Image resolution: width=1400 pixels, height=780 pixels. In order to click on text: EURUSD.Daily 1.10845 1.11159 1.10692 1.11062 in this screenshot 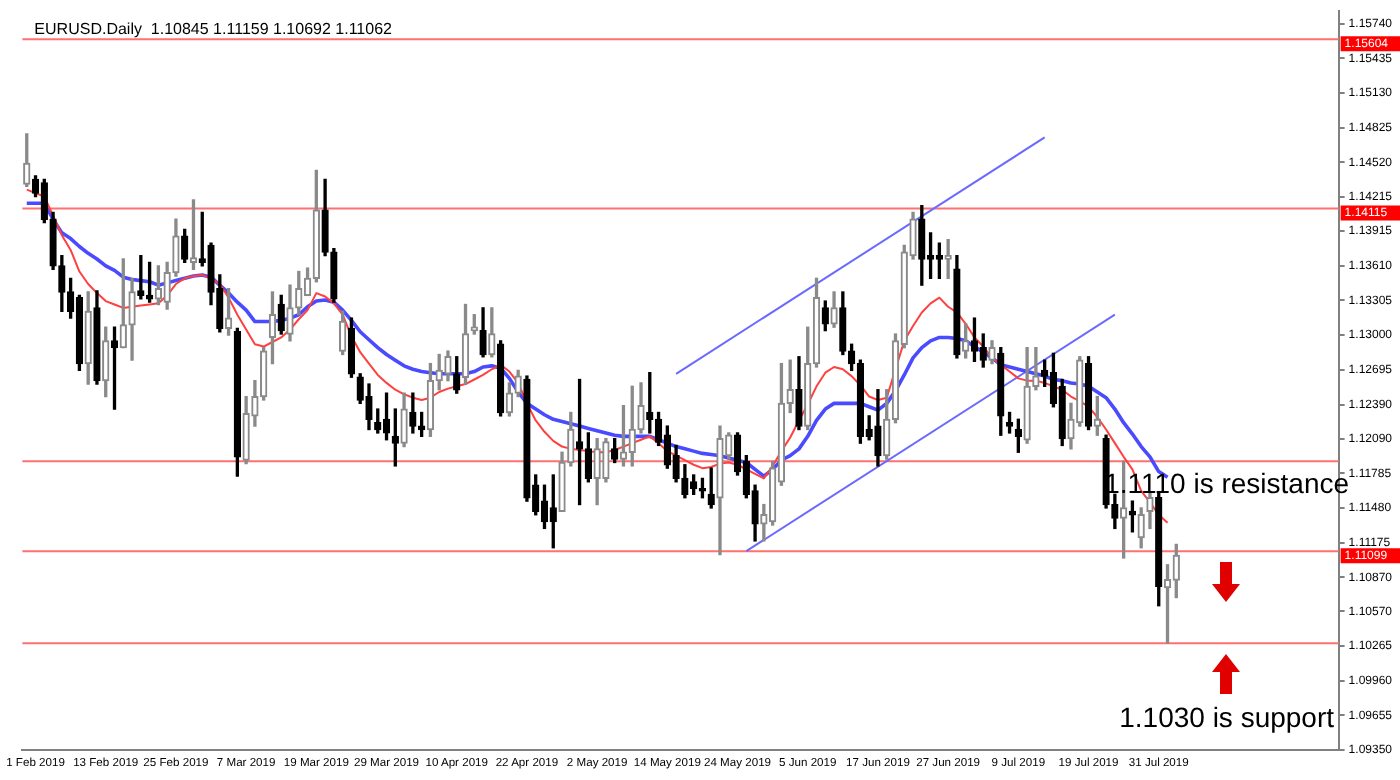, I will do `click(214, 28)`.